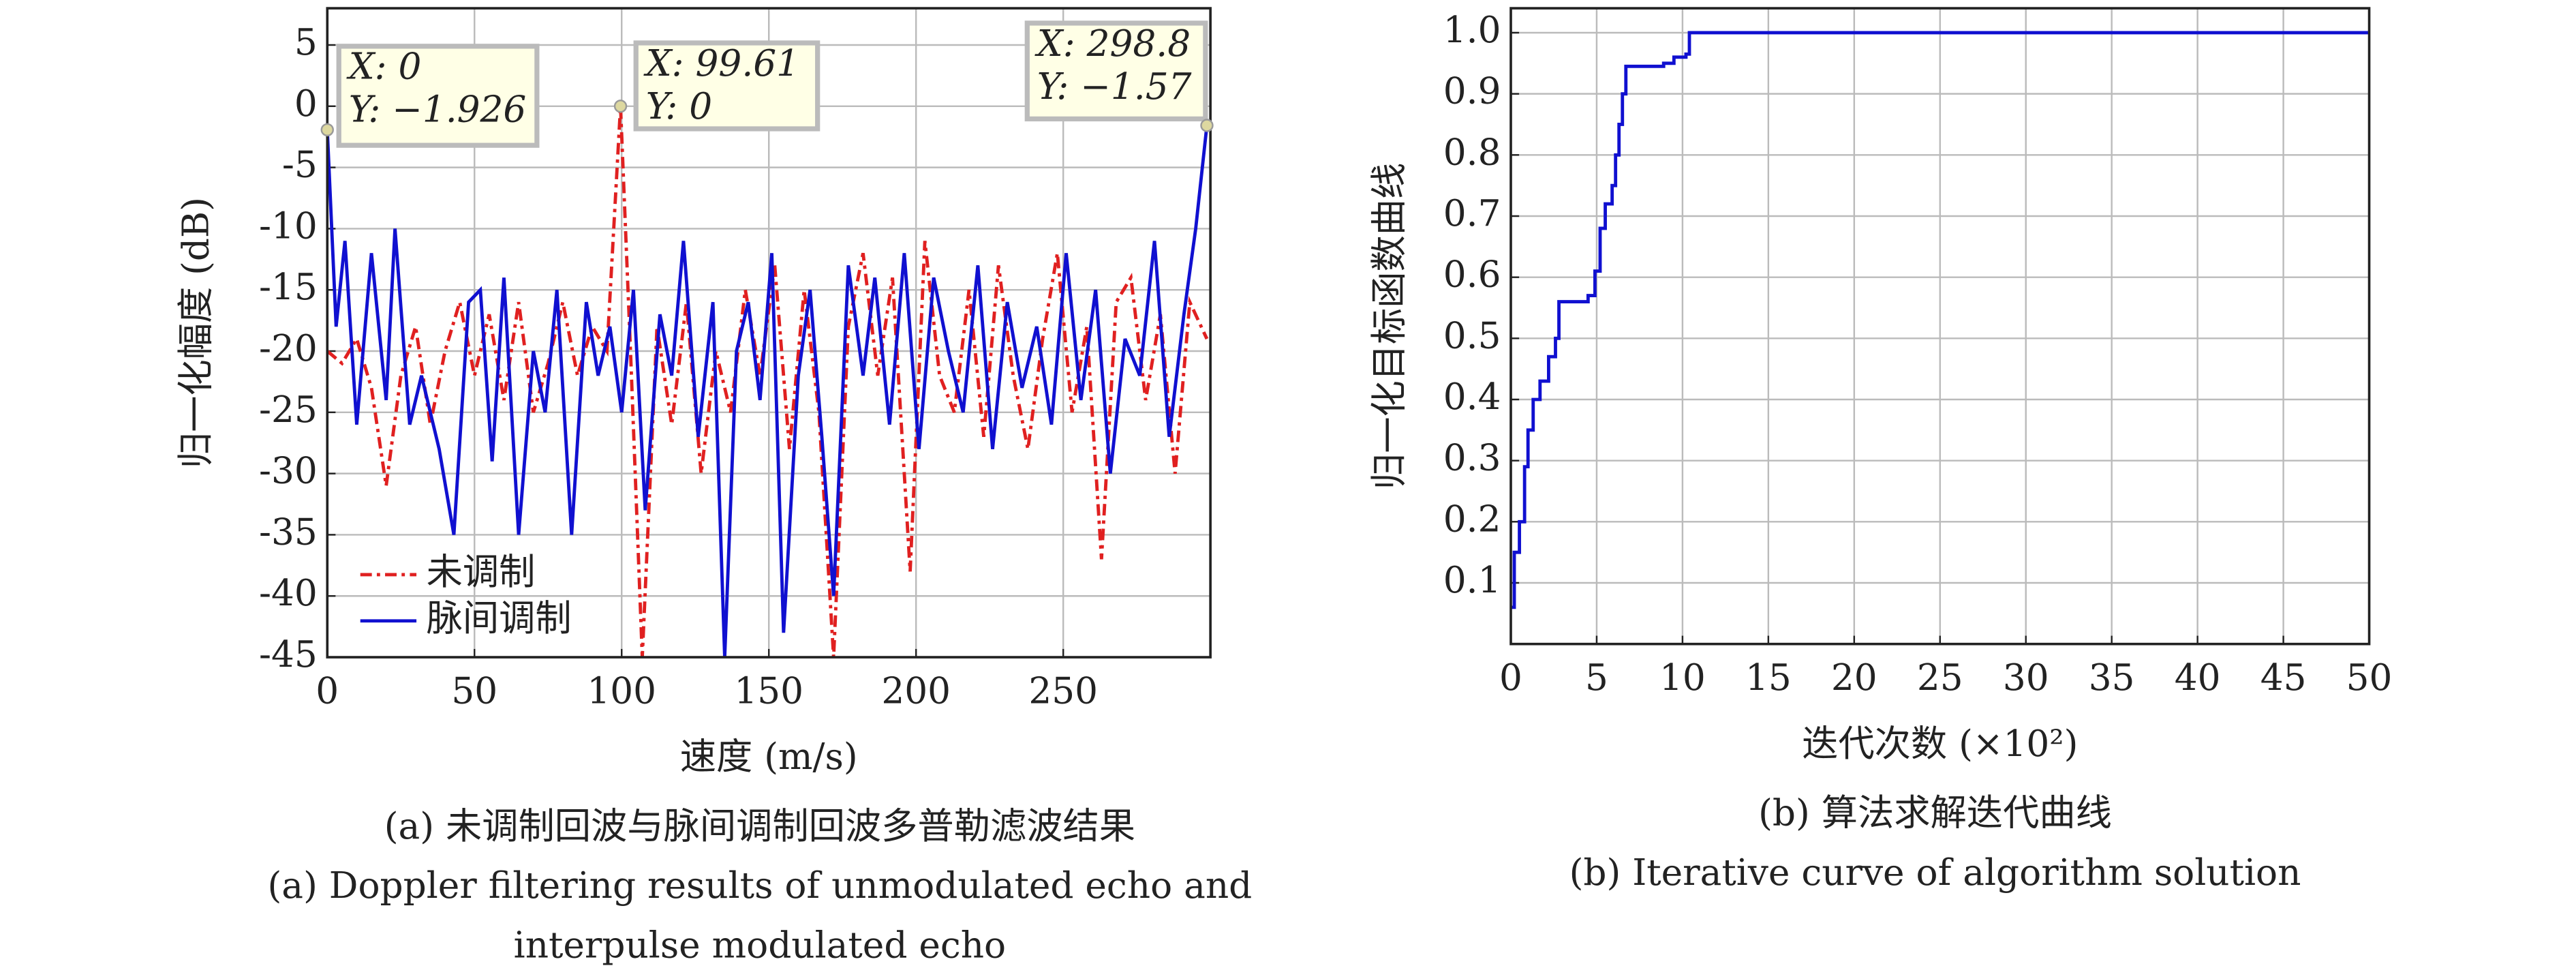 This screenshot has height=966, width=2576. What do you see at coordinates (2026, 678) in the screenshot?
I see `x-tick-label: 30` at bounding box center [2026, 678].